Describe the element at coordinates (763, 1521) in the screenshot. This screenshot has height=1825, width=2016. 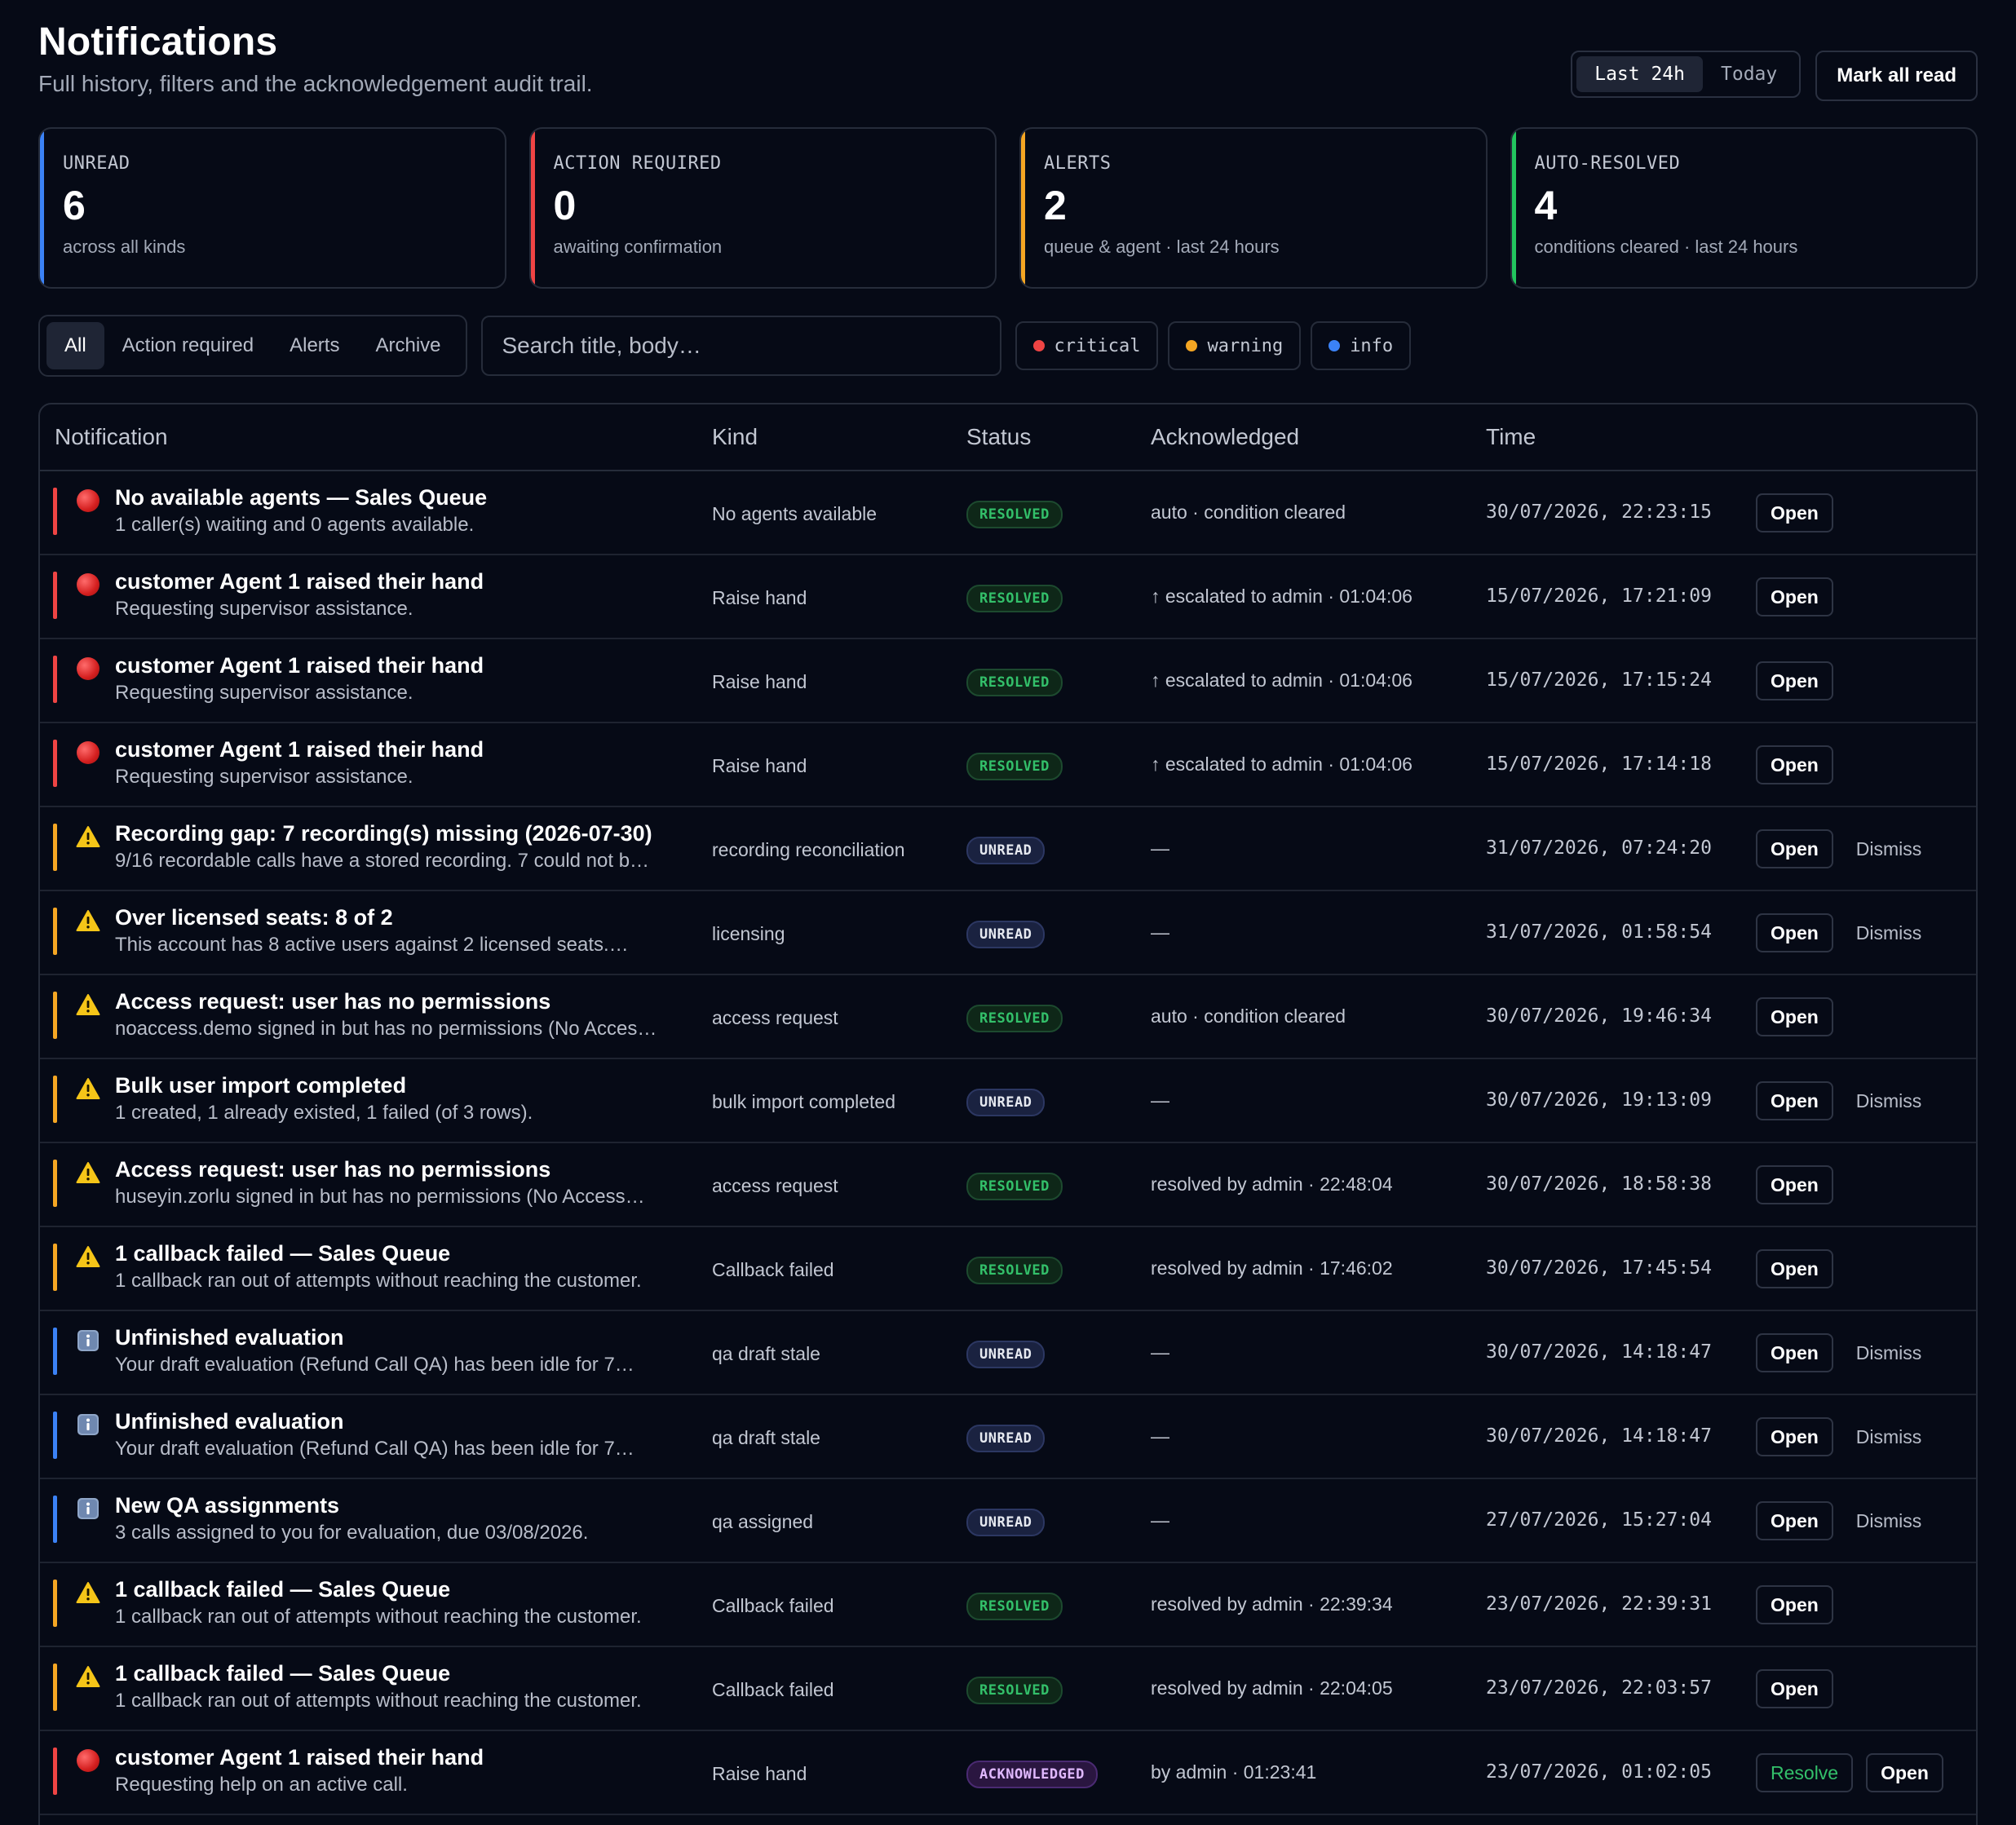
I see `notification-kind: qa assigned` at that location.